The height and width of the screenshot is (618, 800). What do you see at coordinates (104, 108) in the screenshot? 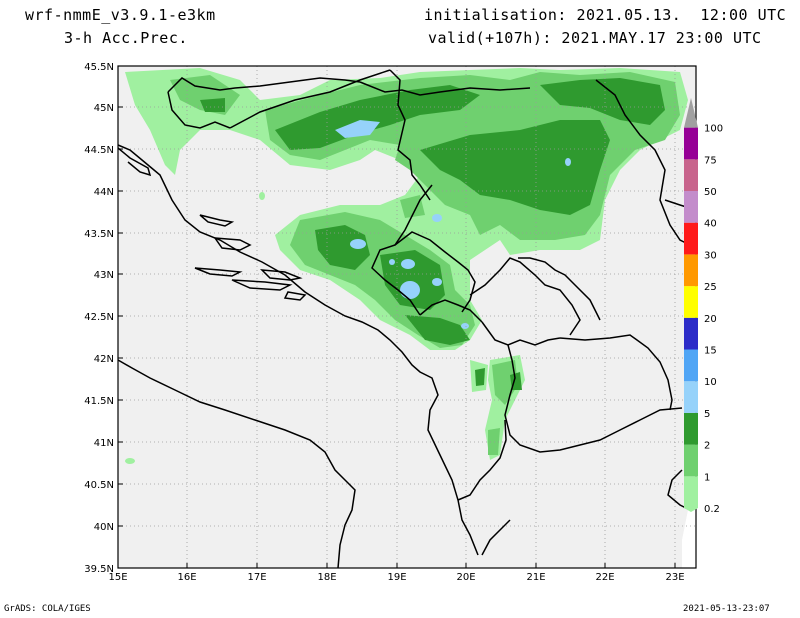
I see `lat-label: 45N` at bounding box center [104, 108].